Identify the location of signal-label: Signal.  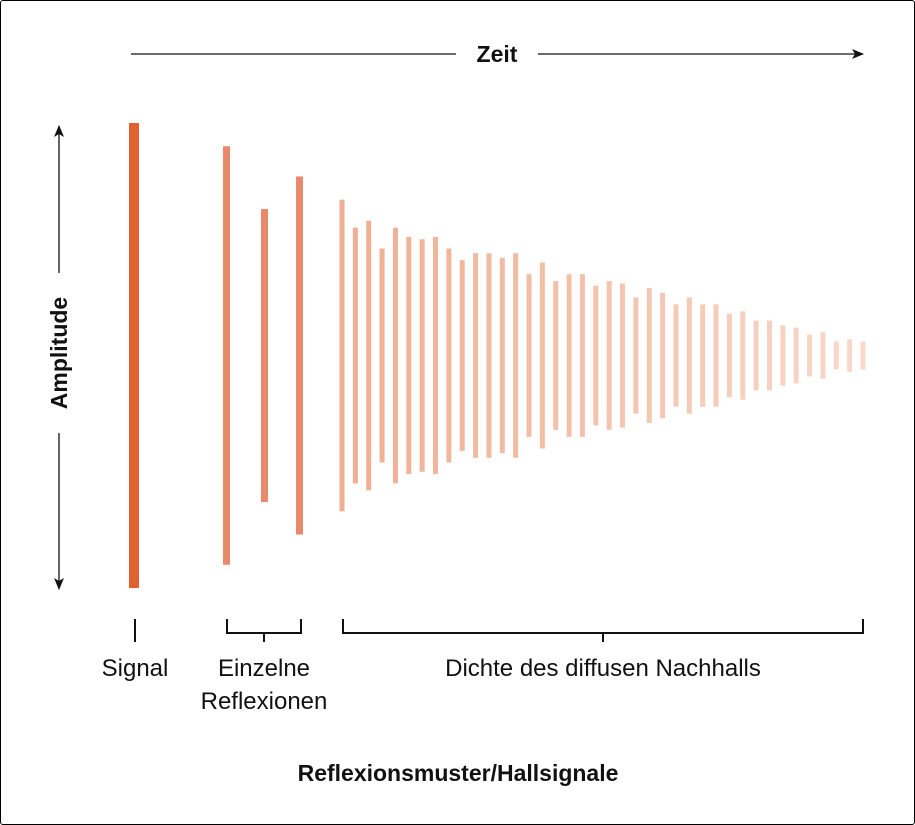
(135, 668).